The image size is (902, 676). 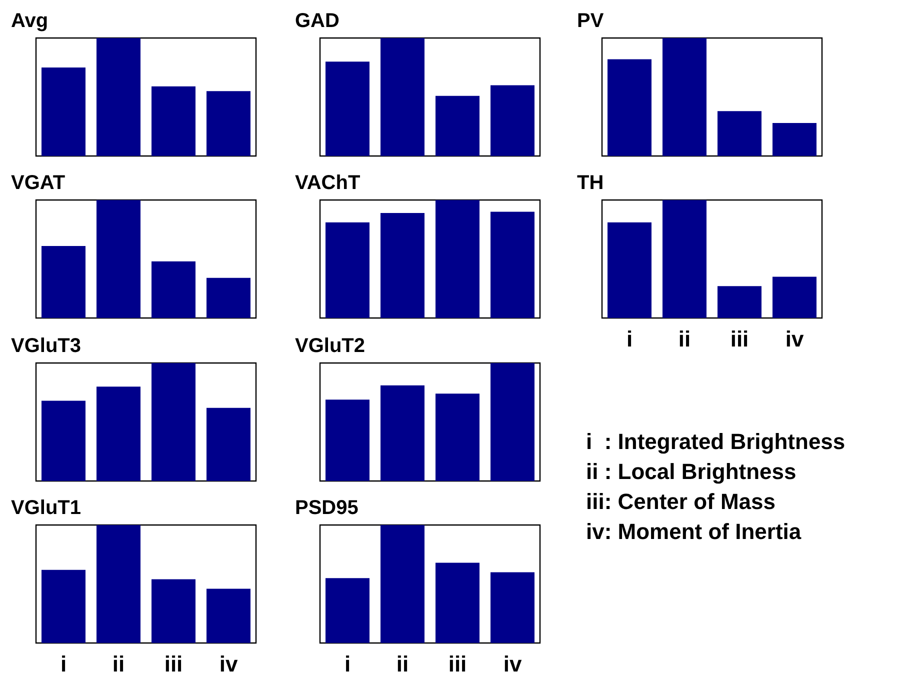 I want to click on text: iii: Center of Mass, so click(x=681, y=502).